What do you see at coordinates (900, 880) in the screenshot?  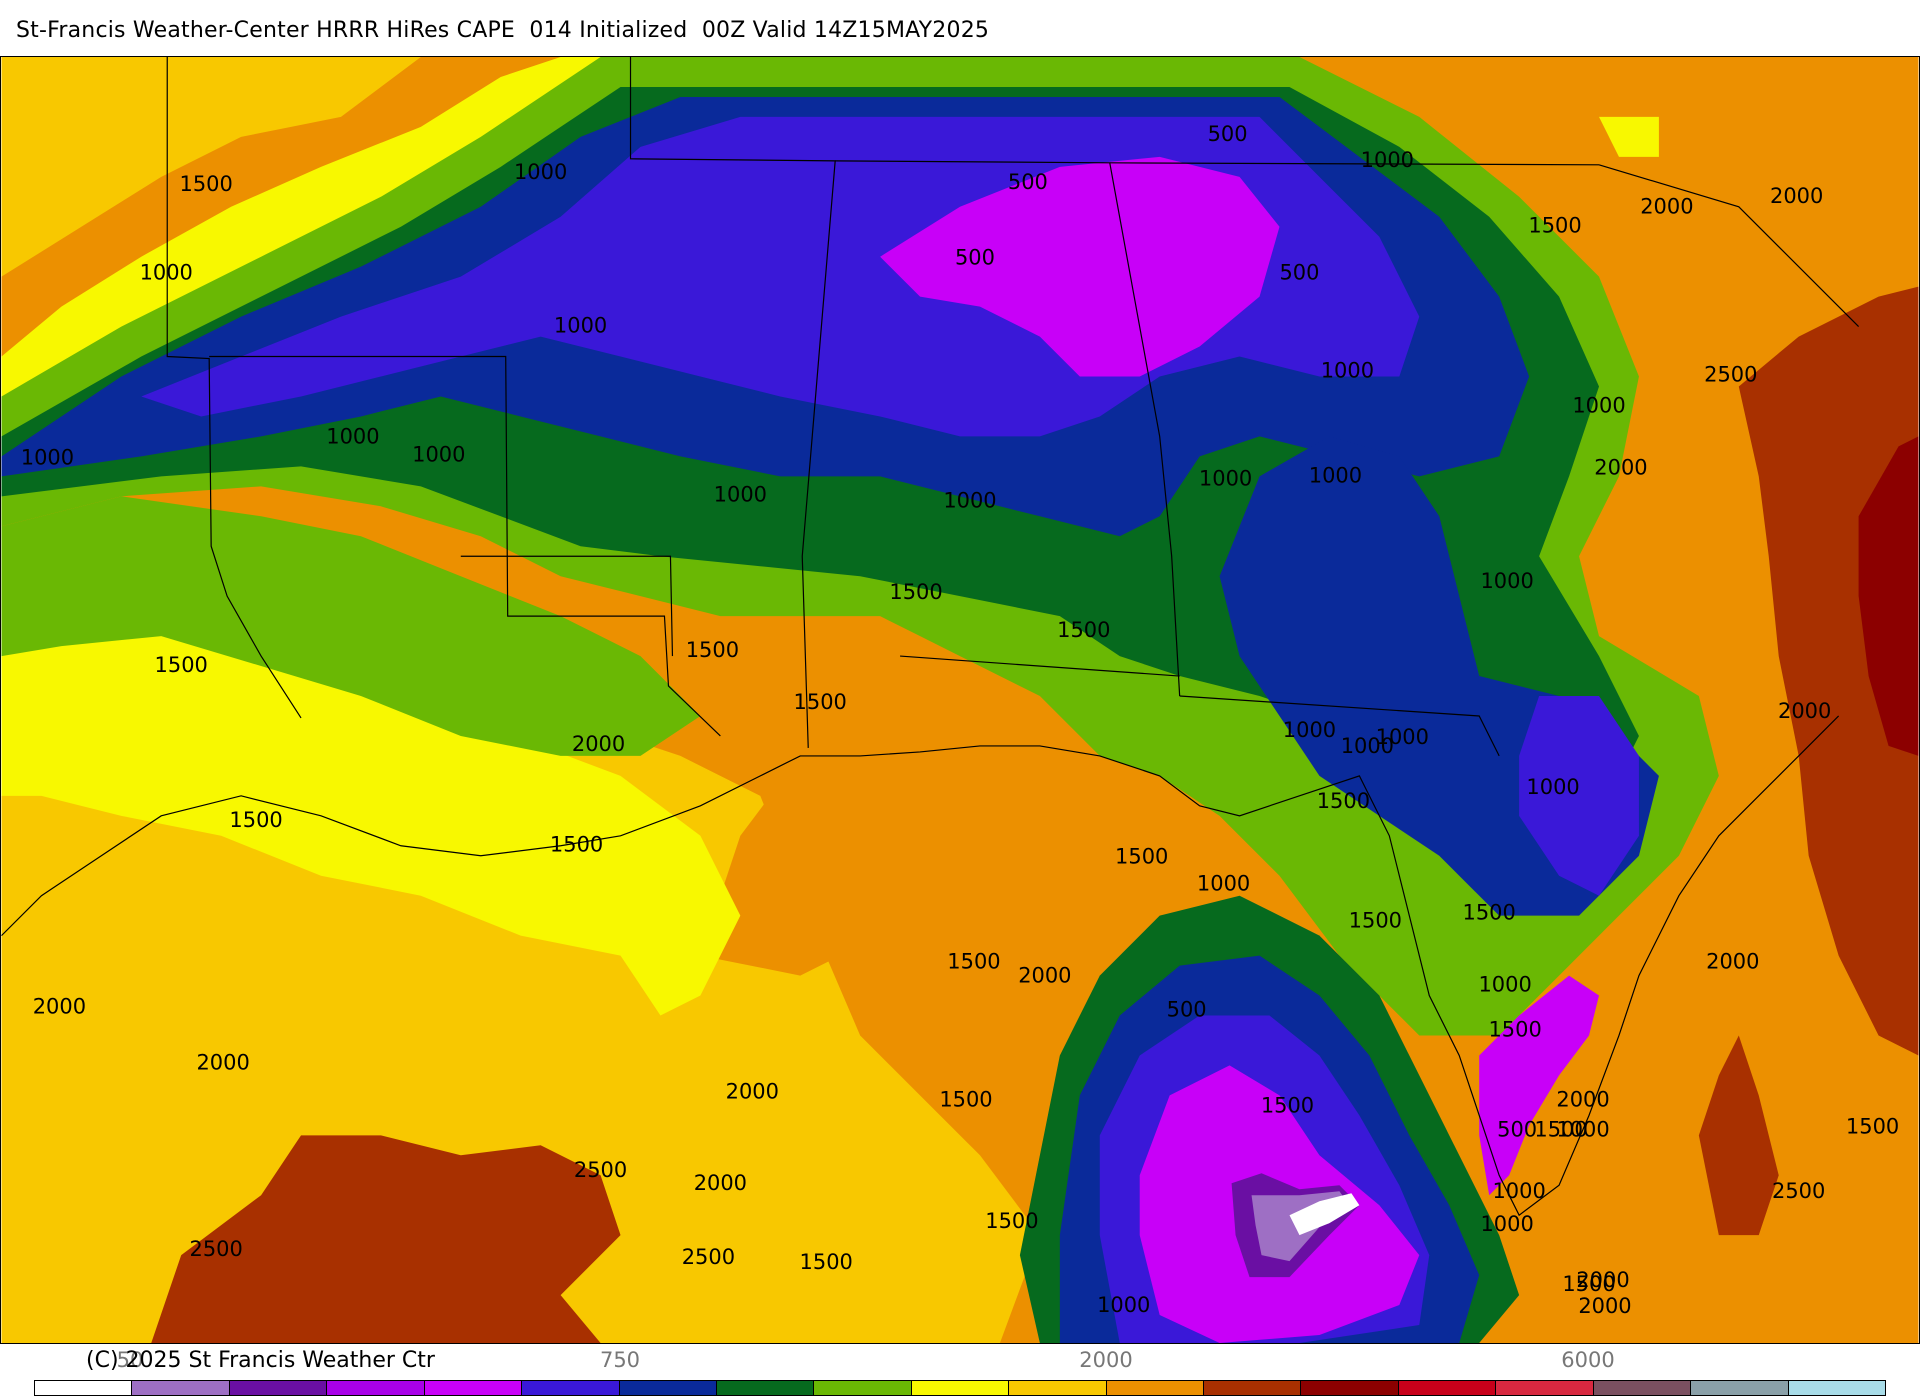 I see `field-orange-gulf` at bounding box center [900, 880].